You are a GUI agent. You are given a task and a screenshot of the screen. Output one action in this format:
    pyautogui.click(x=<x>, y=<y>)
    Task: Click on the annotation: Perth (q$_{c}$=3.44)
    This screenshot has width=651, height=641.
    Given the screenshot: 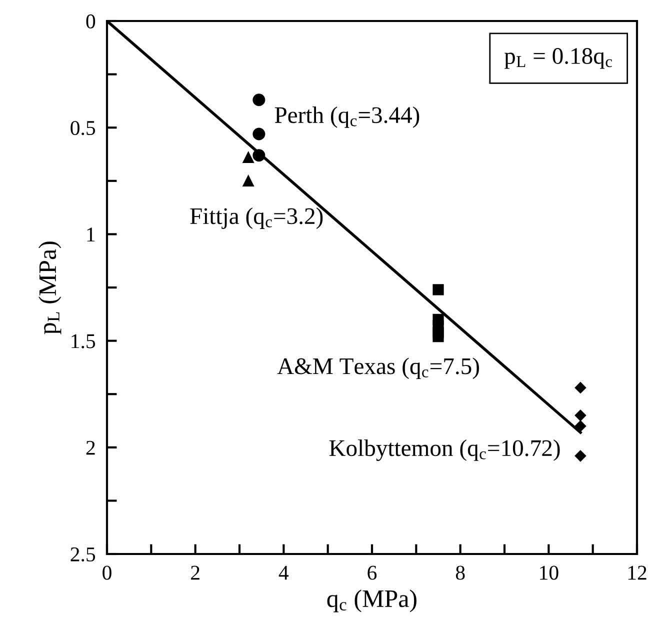 What is the action you would take?
    pyautogui.click(x=347, y=117)
    